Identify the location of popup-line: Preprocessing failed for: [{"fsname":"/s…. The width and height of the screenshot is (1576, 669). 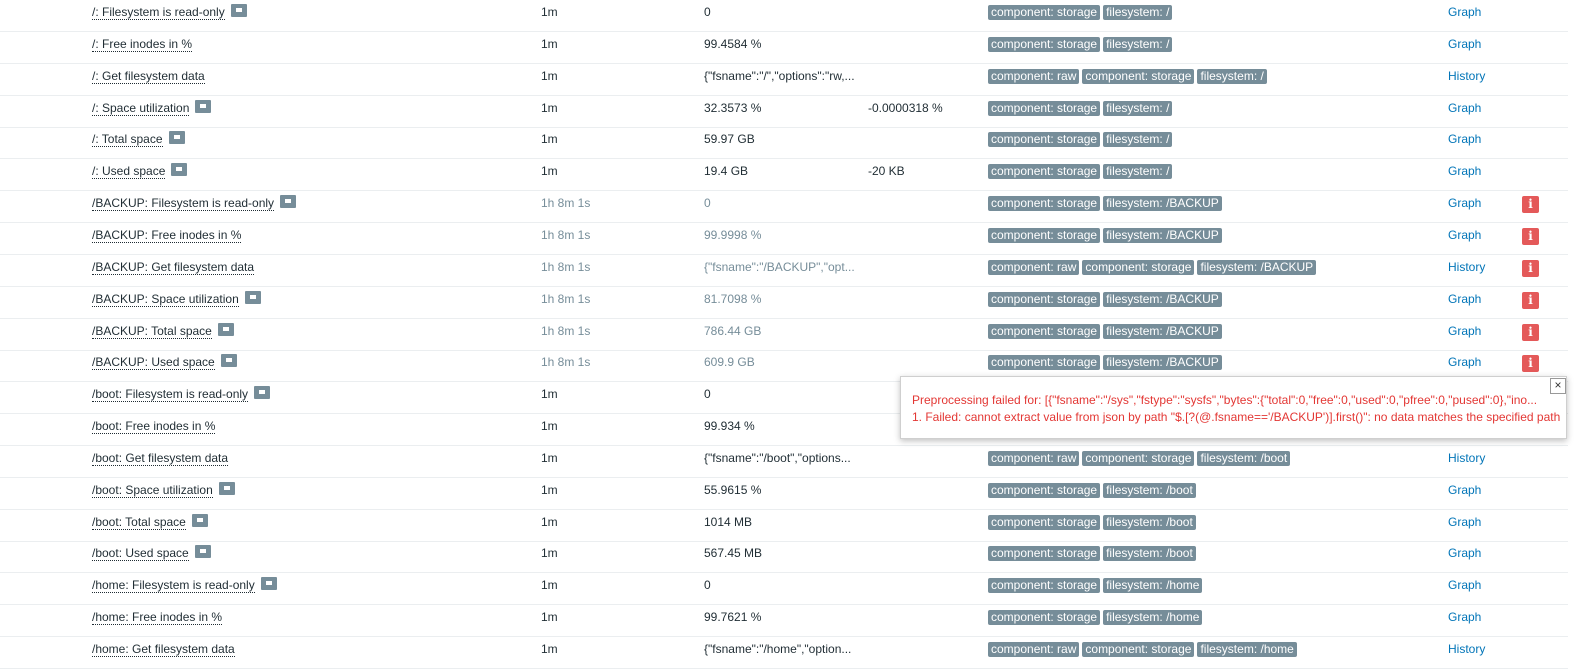
(1225, 400).